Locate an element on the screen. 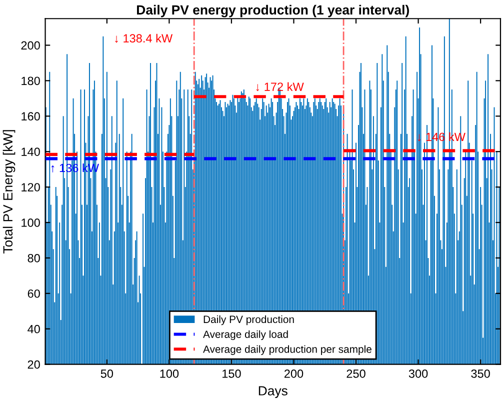  chart-title: Daily PV energy production (1 year interval) is located at coordinates (273, 11).